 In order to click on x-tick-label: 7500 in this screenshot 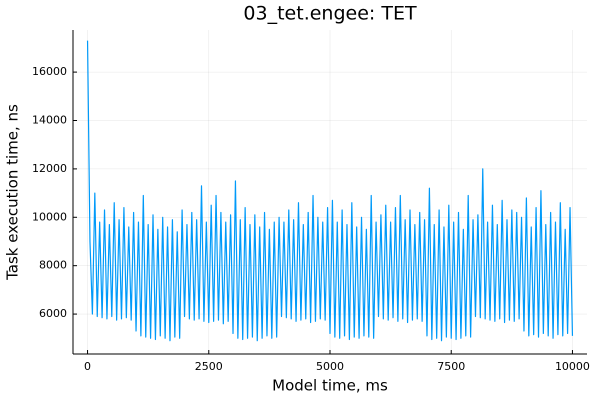, I will do `click(451, 366)`.